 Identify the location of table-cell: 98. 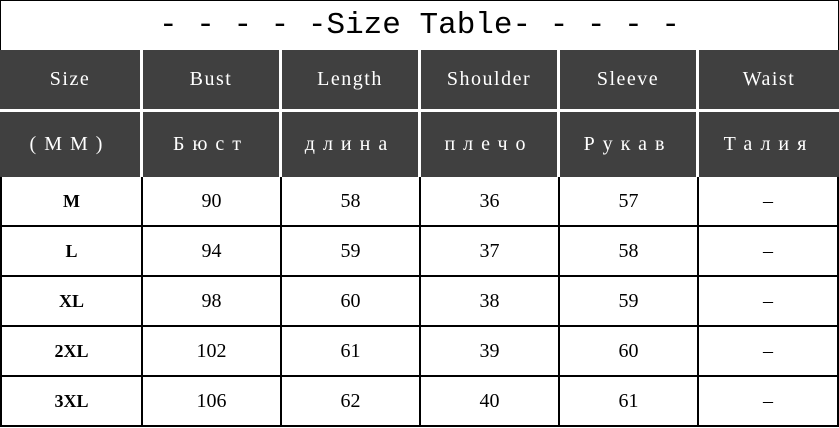
(212, 302).